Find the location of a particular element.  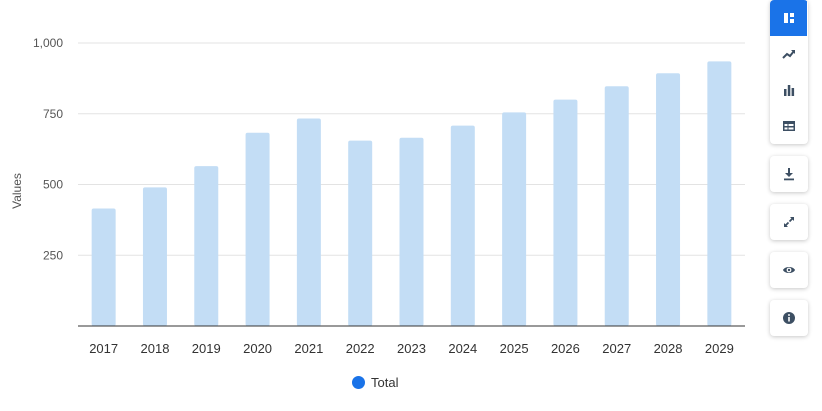

y-tick-label: 750 is located at coordinates (53, 114).